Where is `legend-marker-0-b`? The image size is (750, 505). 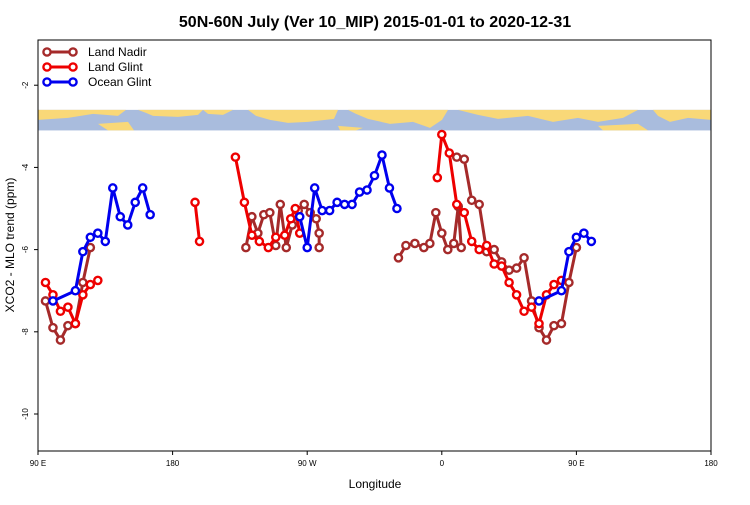
legend-marker-0-b is located at coordinates (73, 52).